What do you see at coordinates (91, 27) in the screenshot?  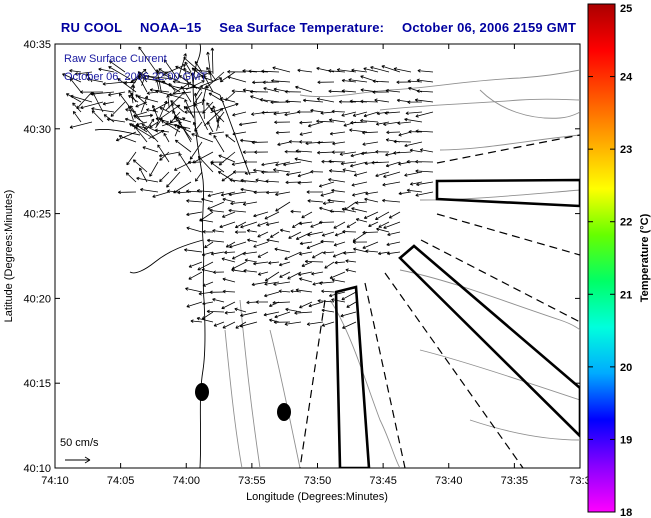 I see `title-org: RU COOL` at bounding box center [91, 27].